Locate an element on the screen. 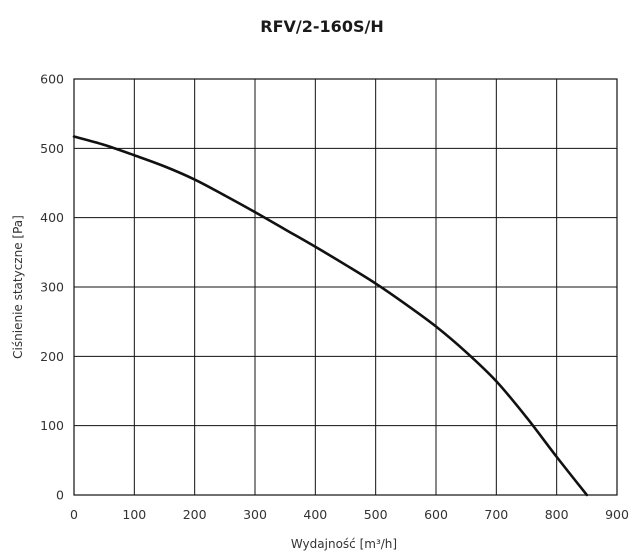  x-tick-label: 700 is located at coordinates (496, 514).